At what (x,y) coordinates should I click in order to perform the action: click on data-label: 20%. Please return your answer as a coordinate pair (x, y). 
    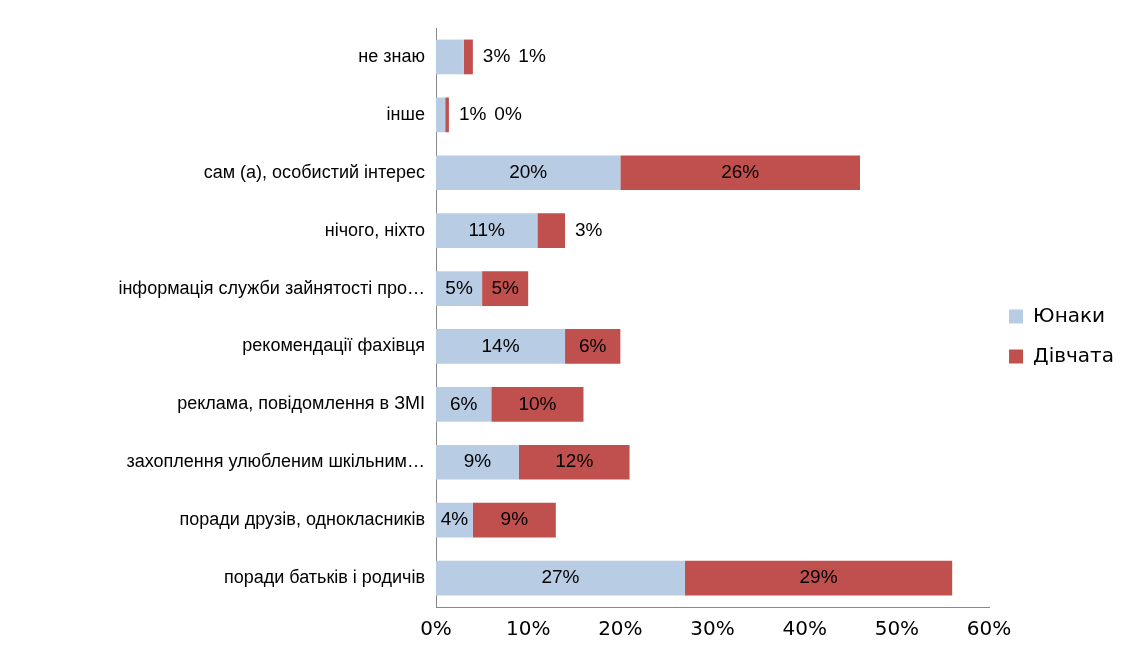
    Looking at the image, I should click on (528, 171).